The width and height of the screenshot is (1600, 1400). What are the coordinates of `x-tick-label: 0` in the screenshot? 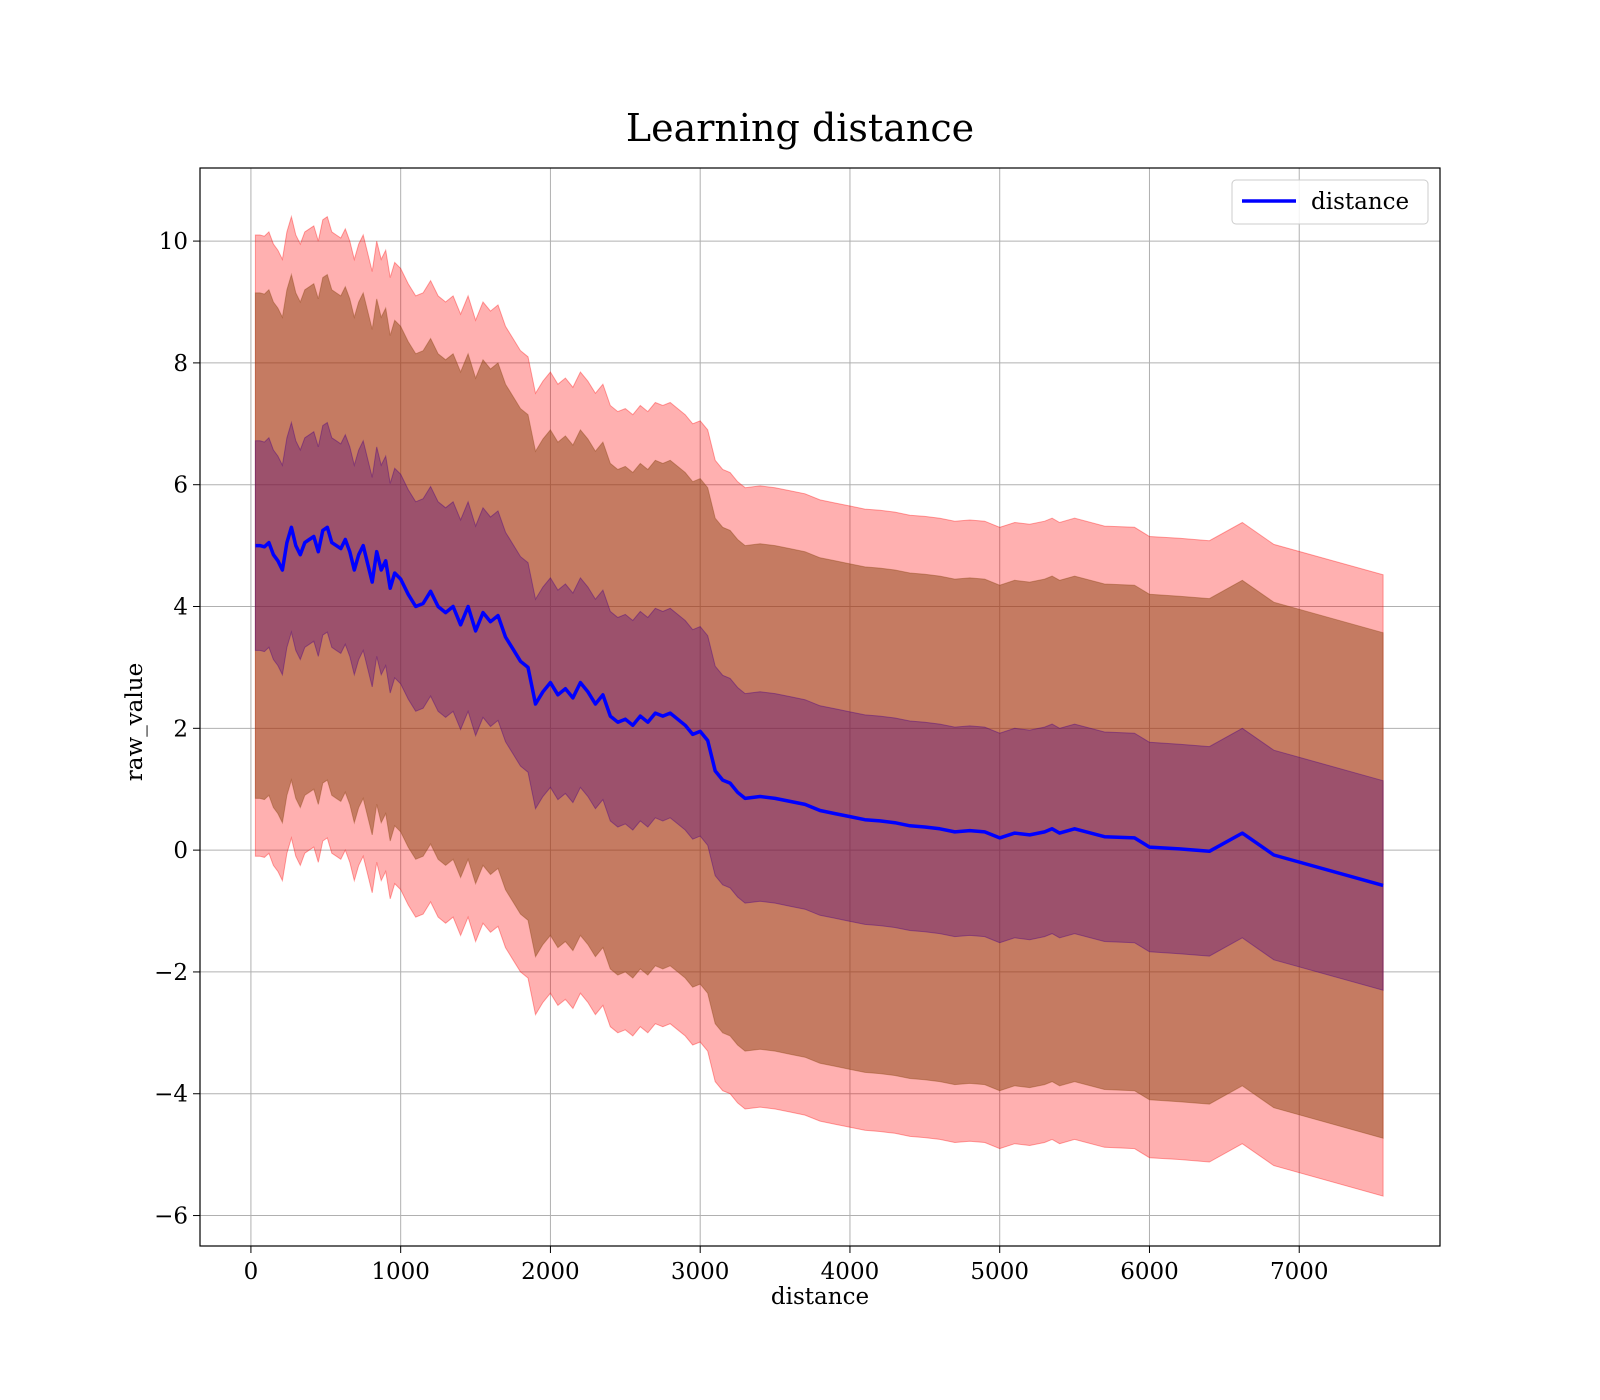 It's located at (251, 1272).